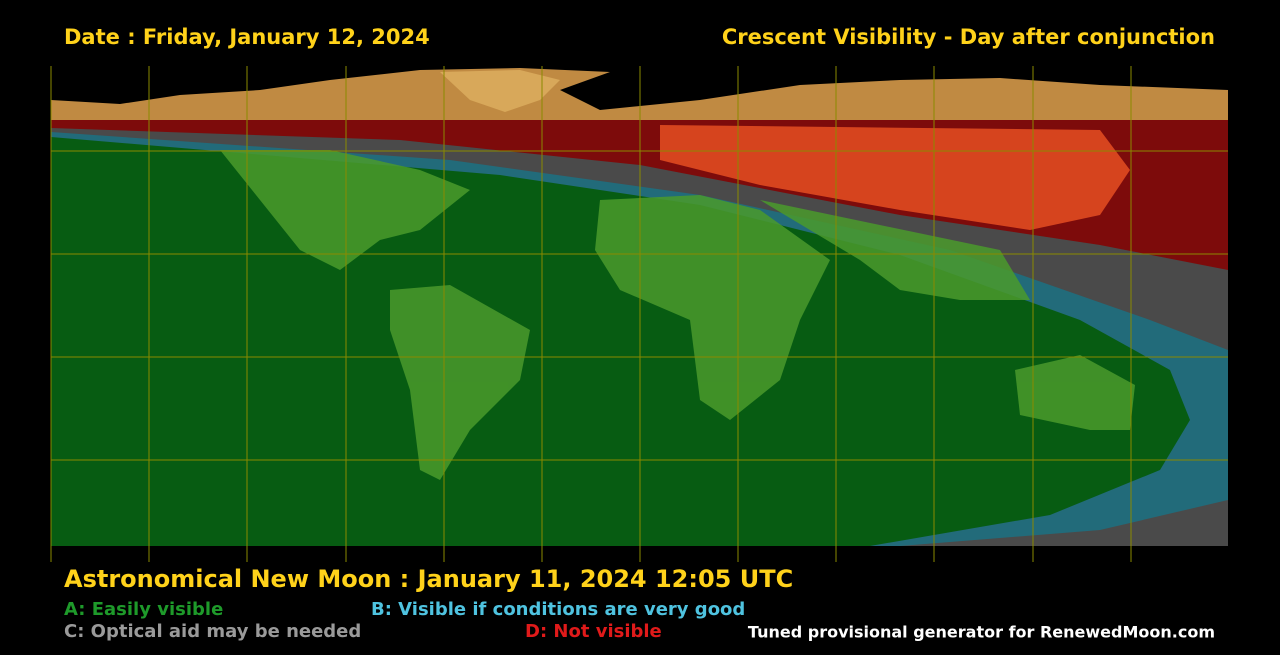 This screenshot has height=655, width=1280. I want to click on legend-b: B: Visible if conditions are very good, so click(558, 609).